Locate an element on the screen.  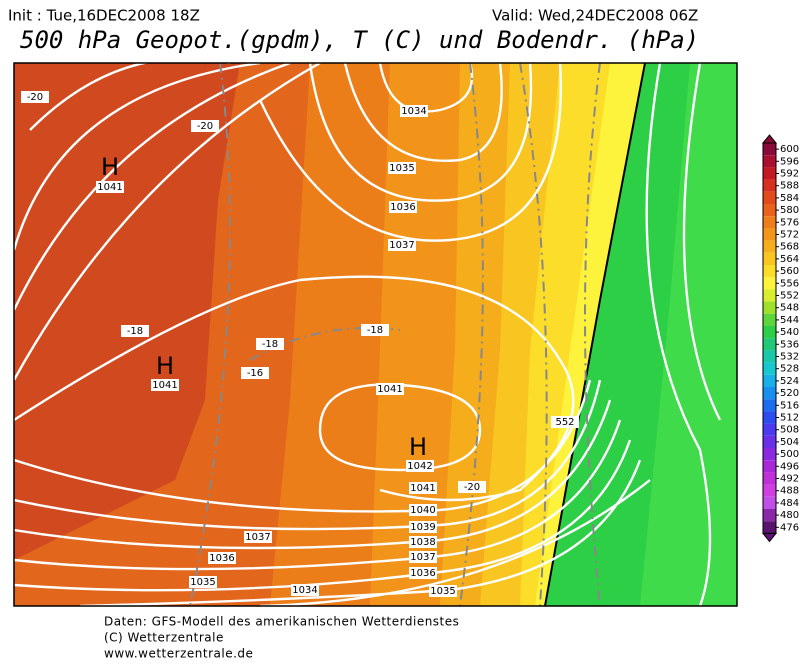
colorbar-label: 592 is located at coordinates (789, 174).